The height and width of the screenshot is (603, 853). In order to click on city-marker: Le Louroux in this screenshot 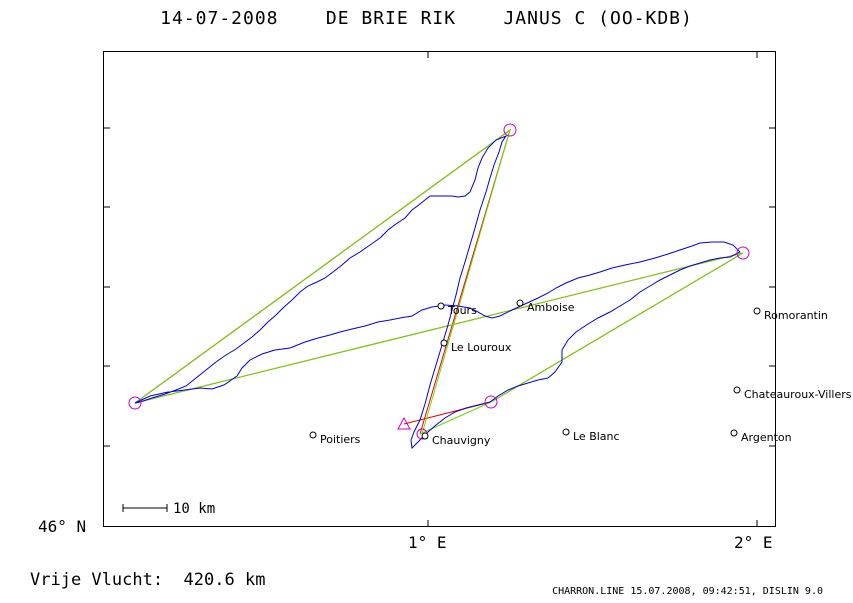, I will do `click(476, 346)`.